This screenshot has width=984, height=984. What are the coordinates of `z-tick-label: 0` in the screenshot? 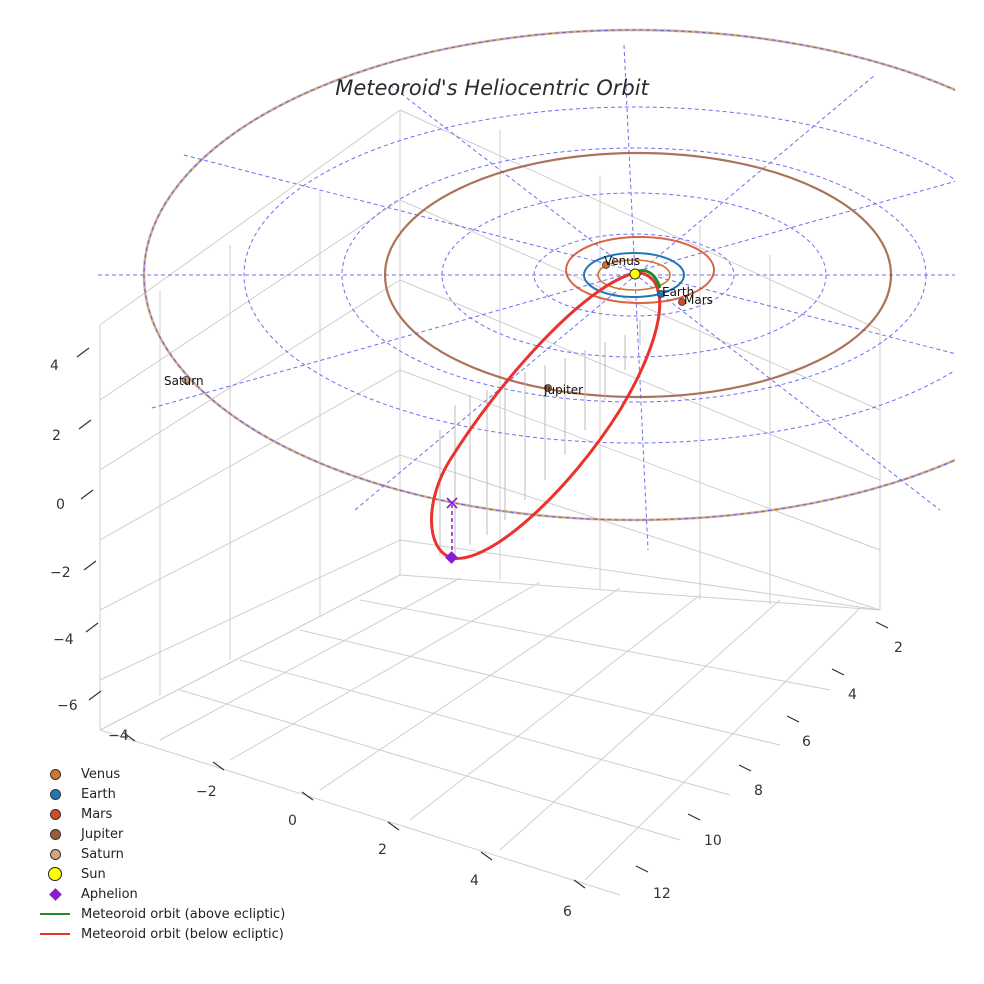 It's located at (60, 505).